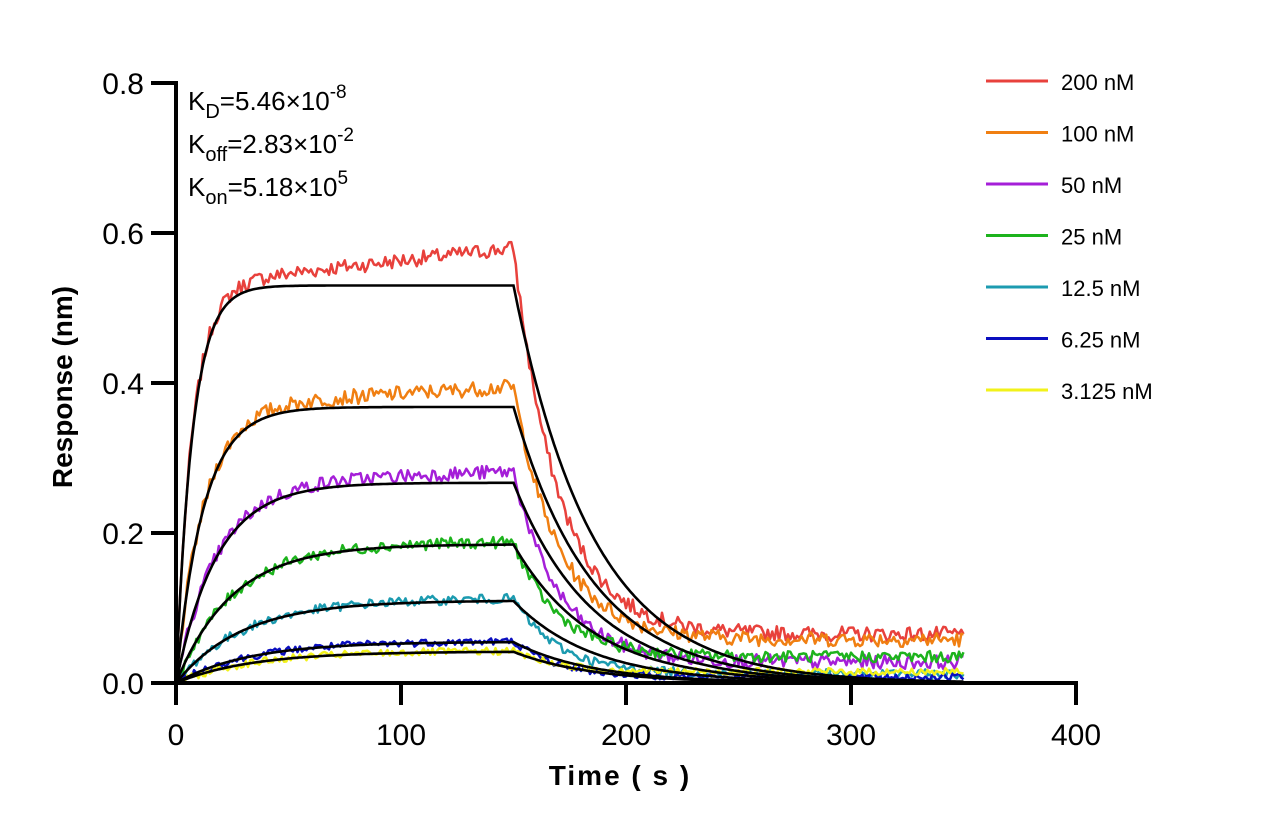 The image size is (1265, 836). Describe the element at coordinates (1101, 340) in the screenshot. I see `legend-label: 6.25 nM` at that location.